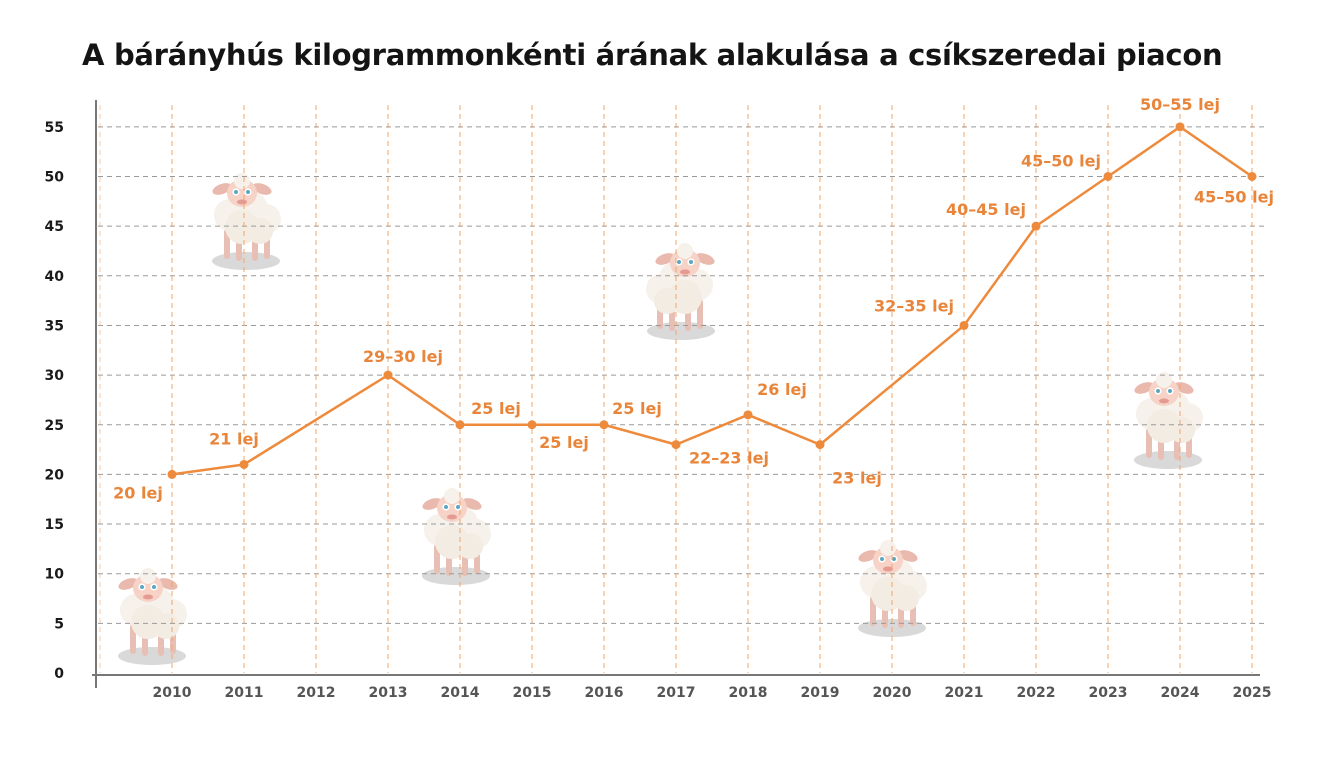 The height and width of the screenshot is (784, 1320). I want to click on x-tick-label: 2011, so click(244, 693).